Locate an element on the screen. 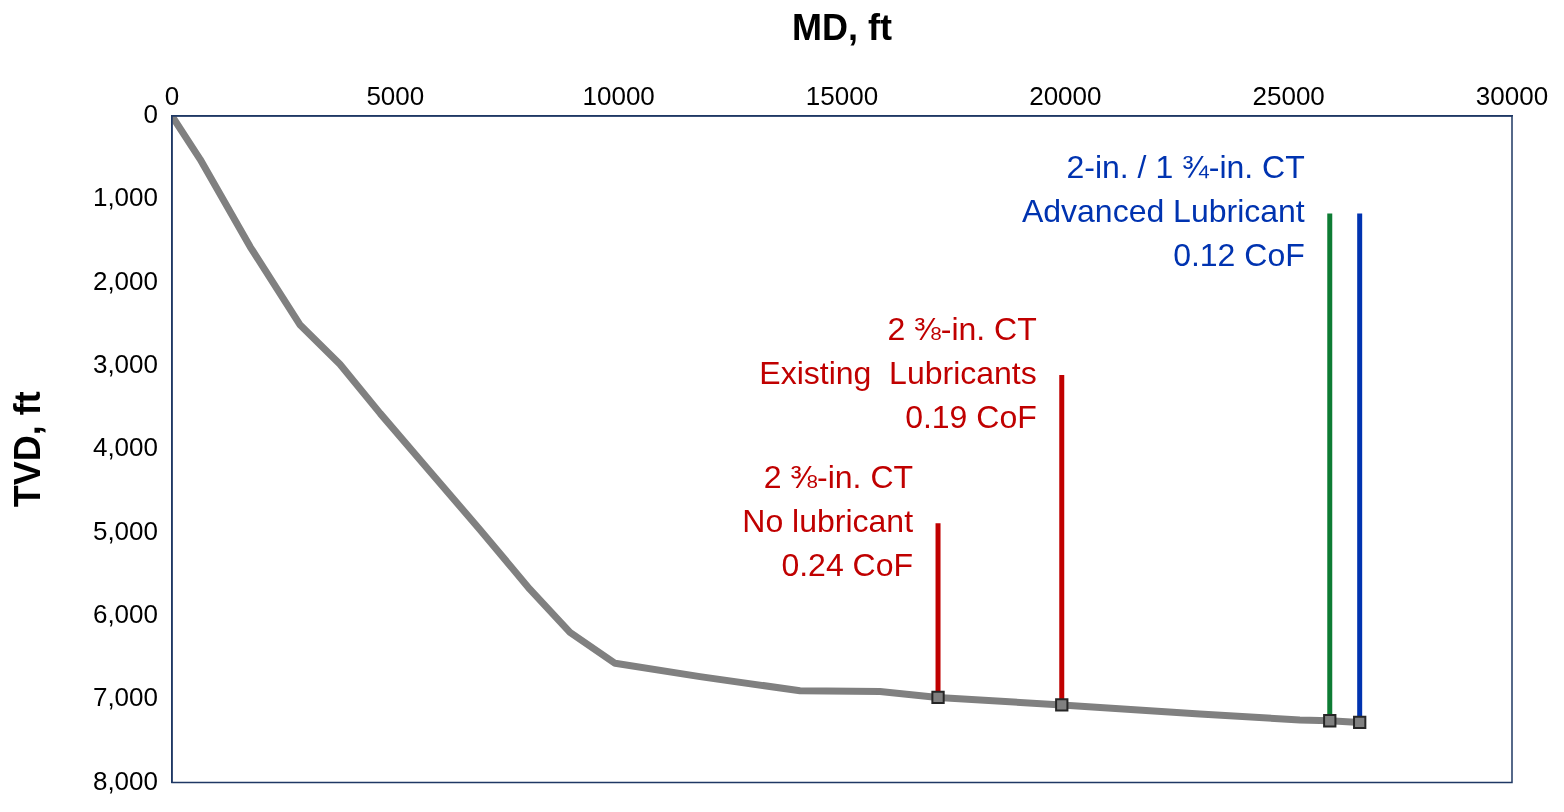 The width and height of the screenshot is (1564, 812). annotation: 2-in. / 1 ¾-in. CT Advanced Lubricant 0.12 CoF is located at coordinates (1163, 211).